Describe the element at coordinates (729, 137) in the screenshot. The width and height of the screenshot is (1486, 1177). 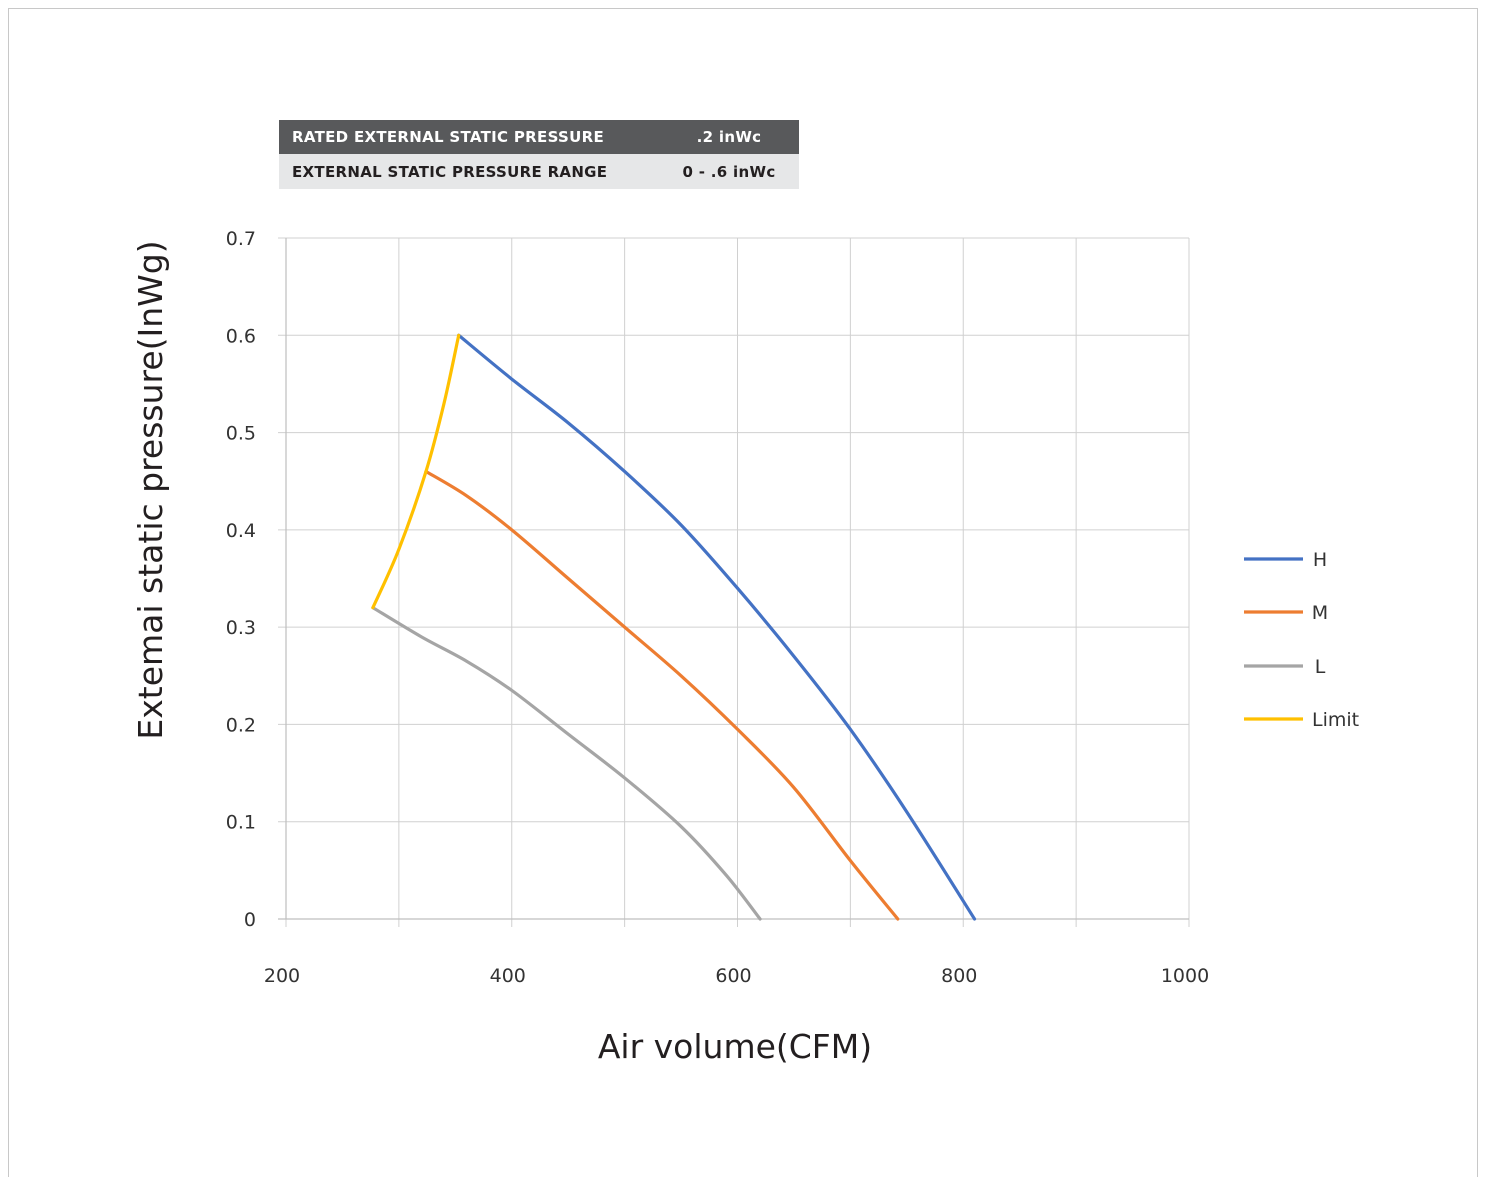
I see `spec-value: .2 inWc` at that location.